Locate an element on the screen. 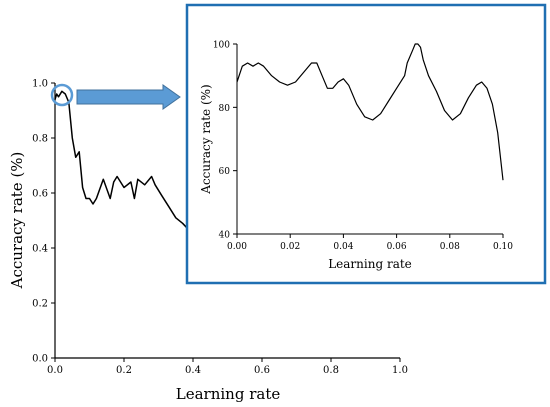  inset-x-axis-label: Learning rate is located at coordinates (370, 264).